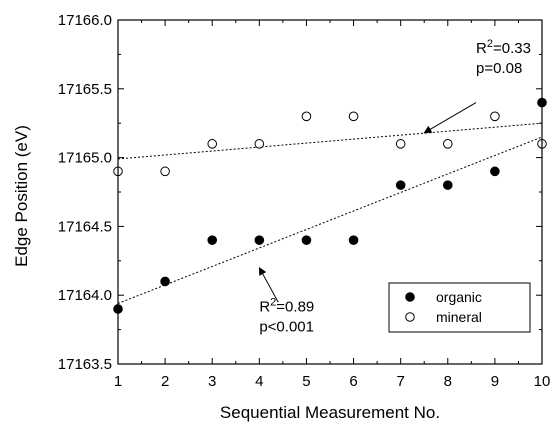 The width and height of the screenshot is (554, 427). Describe the element at coordinates (306, 381) in the screenshot. I see `x-tick-label: 5` at that location.